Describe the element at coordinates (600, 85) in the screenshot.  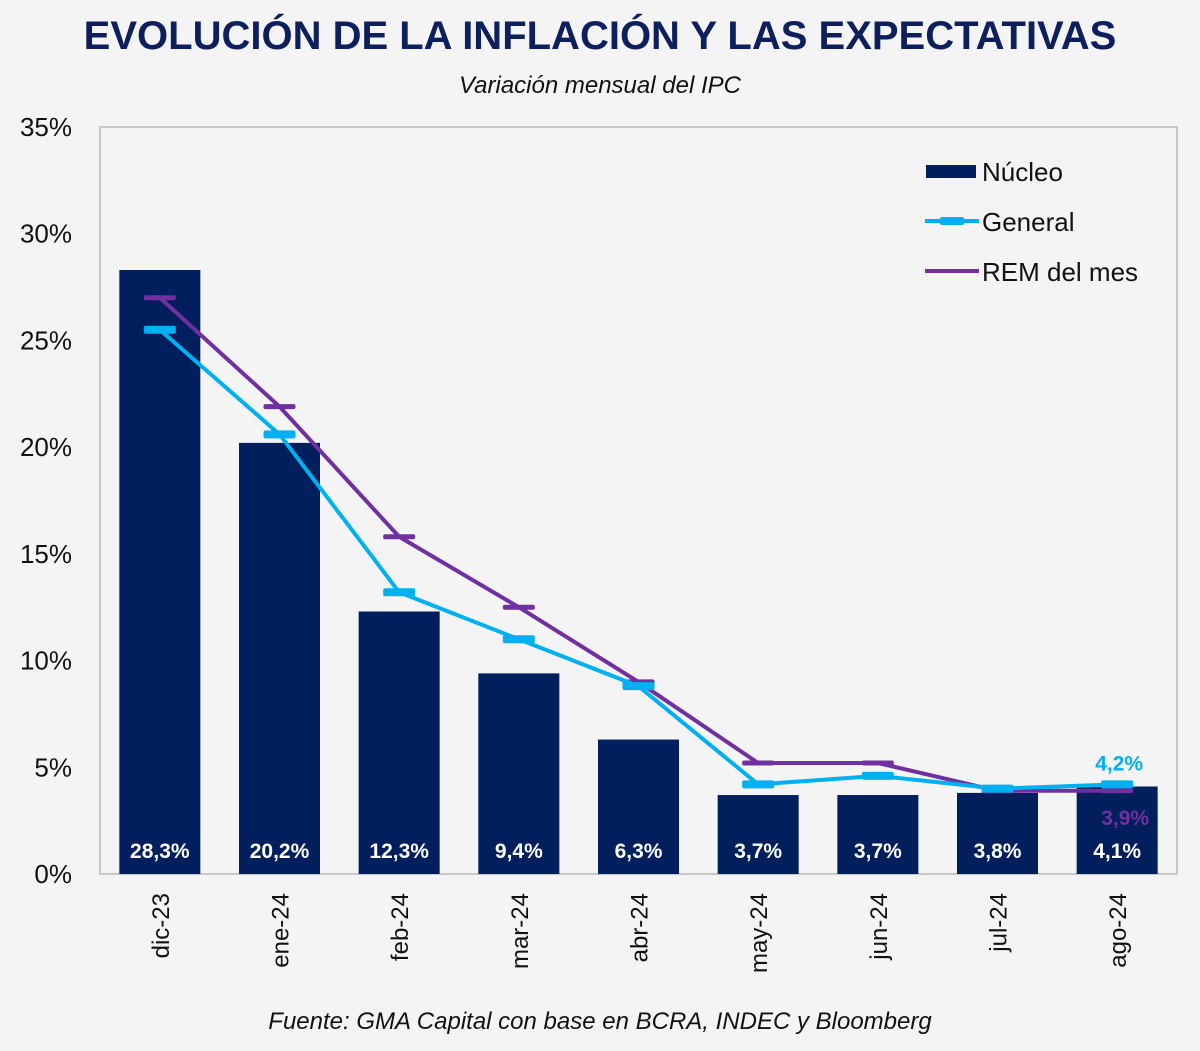
I see `chart-subtitle: Variación mensual del IPC` at that location.